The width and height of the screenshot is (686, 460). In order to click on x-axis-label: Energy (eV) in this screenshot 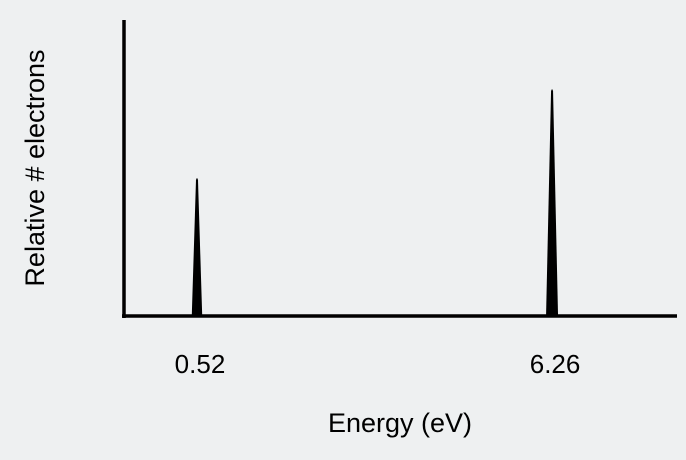, I will do `click(400, 423)`.